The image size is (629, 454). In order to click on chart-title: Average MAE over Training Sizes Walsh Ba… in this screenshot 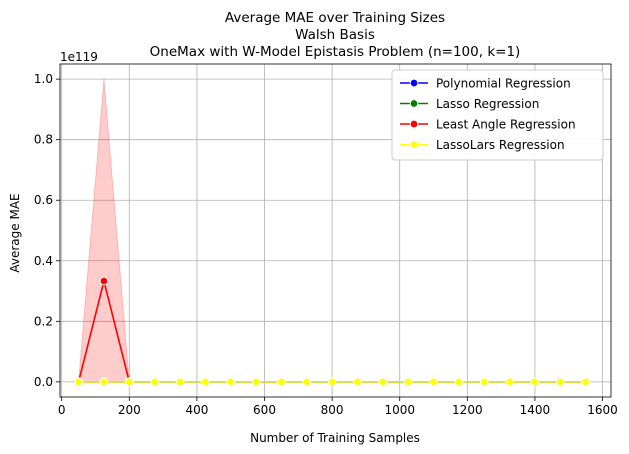, I will do `click(335, 35)`.